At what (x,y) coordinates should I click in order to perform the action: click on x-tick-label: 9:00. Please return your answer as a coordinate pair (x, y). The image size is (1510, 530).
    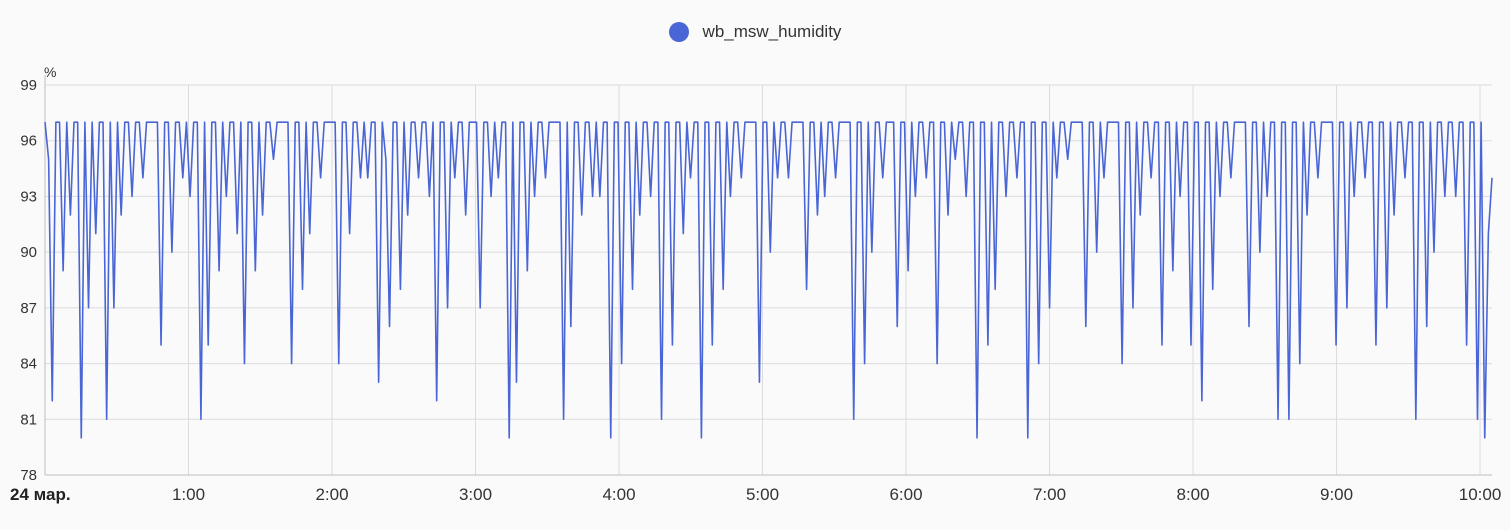
    Looking at the image, I should click on (1336, 494).